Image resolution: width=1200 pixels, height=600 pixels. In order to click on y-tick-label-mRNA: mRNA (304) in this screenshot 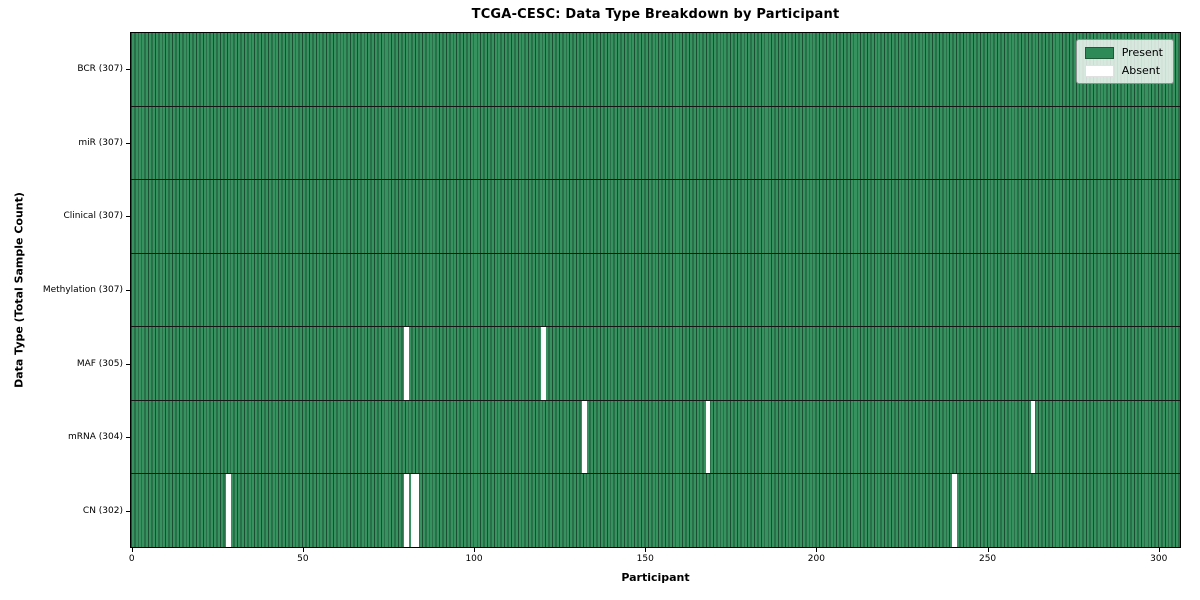, I will do `click(95, 437)`.